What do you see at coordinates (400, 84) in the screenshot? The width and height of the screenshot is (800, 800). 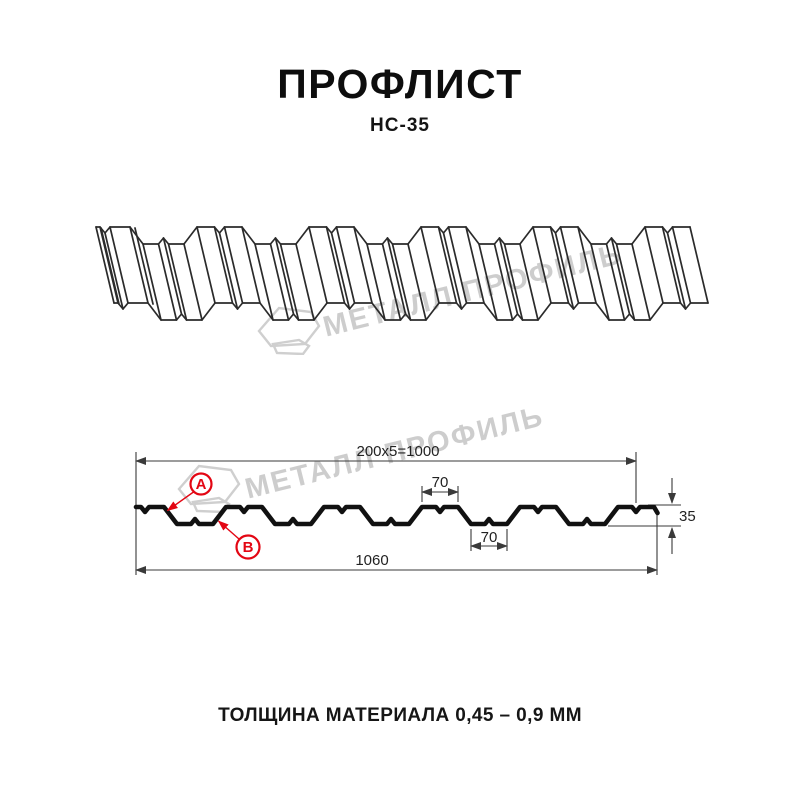 I see `page-title: ПРОФЛИСТ` at bounding box center [400, 84].